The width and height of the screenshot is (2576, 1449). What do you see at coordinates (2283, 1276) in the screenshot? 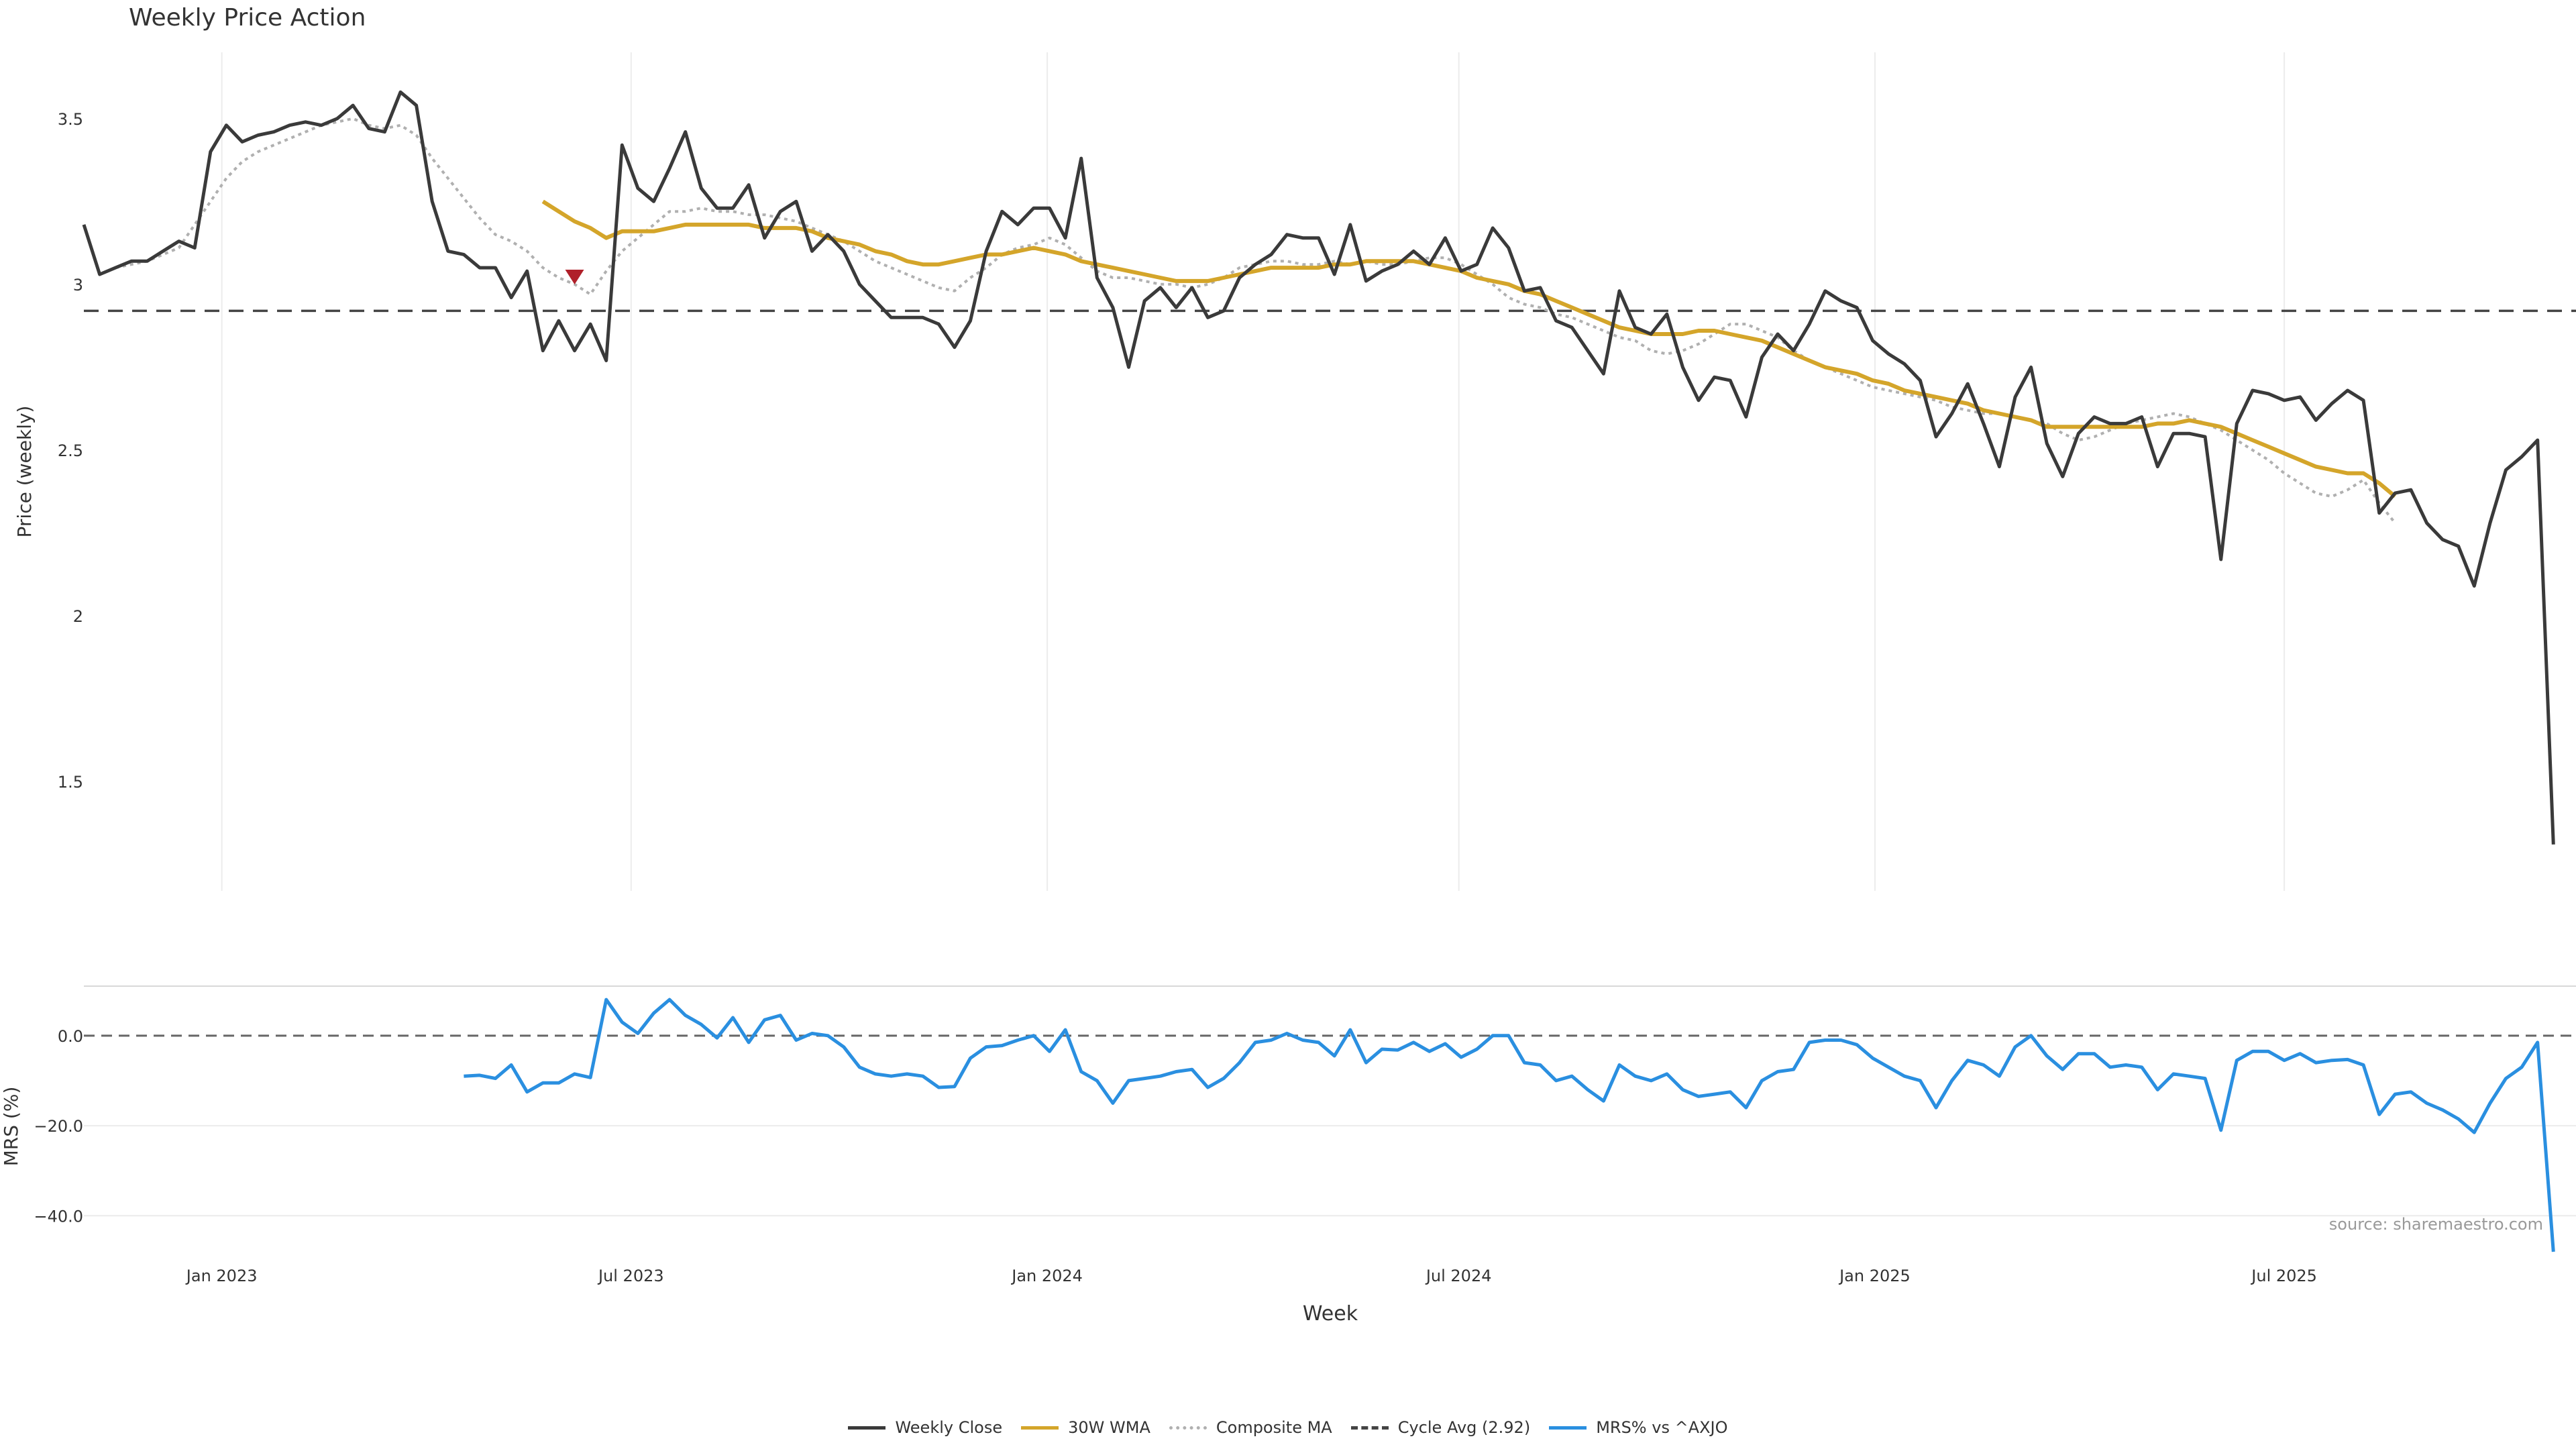
I see `x-tick-label: Jul 2025` at bounding box center [2283, 1276].